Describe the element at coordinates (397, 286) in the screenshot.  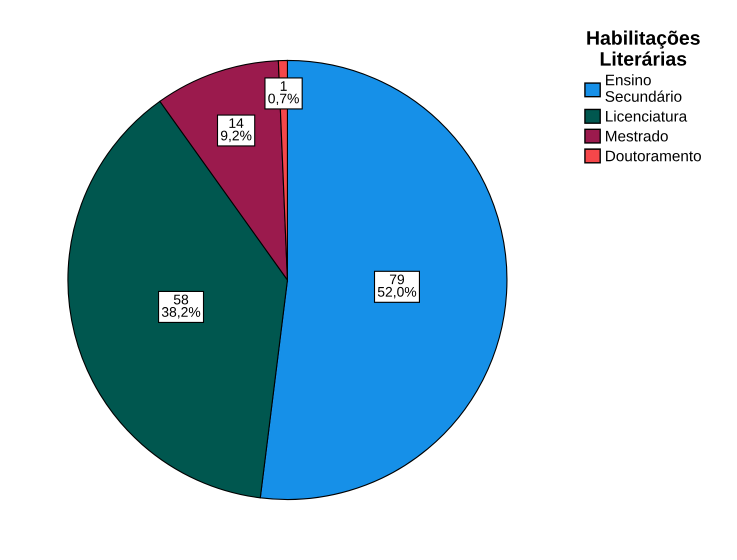
I see `data-label: 79 52,0%` at that location.